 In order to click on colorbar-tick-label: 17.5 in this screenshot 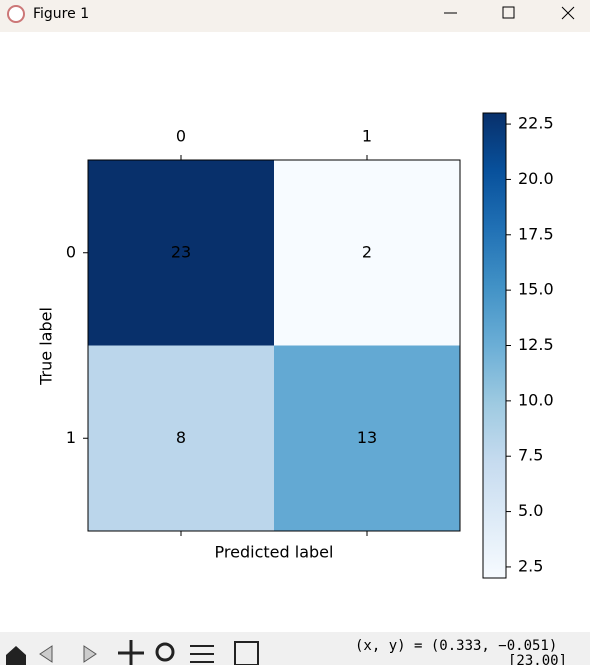, I will do `click(536, 233)`.